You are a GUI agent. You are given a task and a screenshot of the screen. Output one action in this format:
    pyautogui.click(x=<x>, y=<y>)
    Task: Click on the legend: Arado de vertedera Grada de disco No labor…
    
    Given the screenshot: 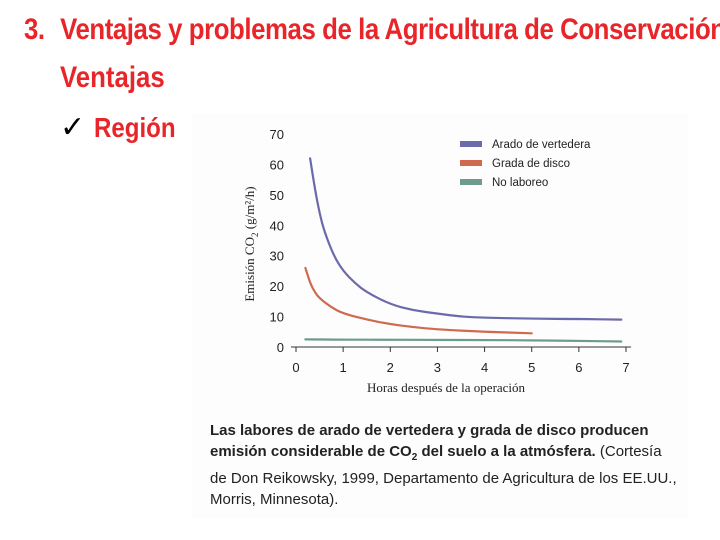 What is the action you would take?
    pyautogui.click(x=525, y=164)
    